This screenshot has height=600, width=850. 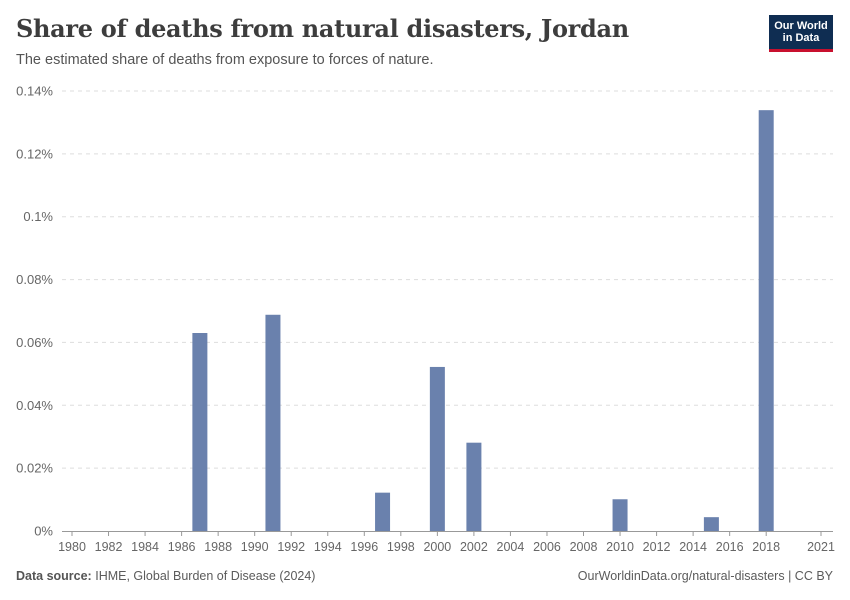 What do you see at coordinates (801, 38) in the screenshot?
I see `logo-line-2: in Data` at bounding box center [801, 38].